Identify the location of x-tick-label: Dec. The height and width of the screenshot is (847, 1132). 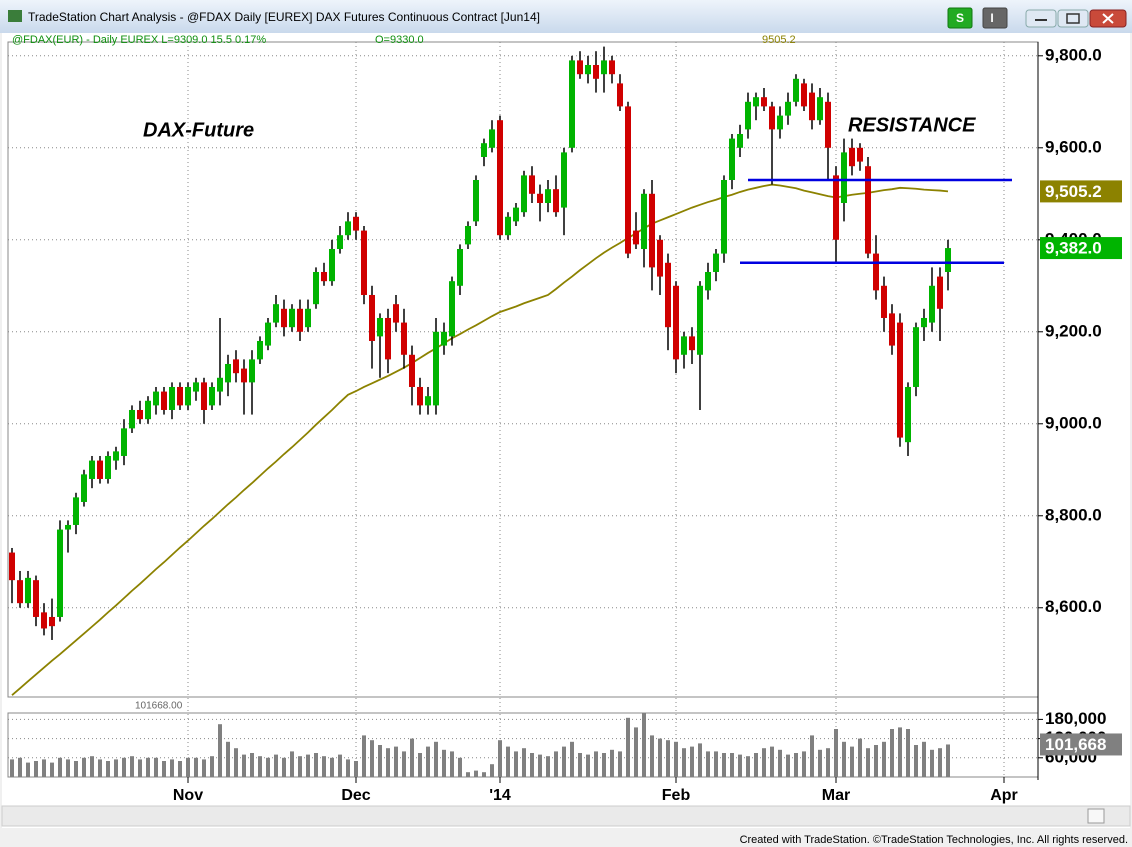
(355, 795).